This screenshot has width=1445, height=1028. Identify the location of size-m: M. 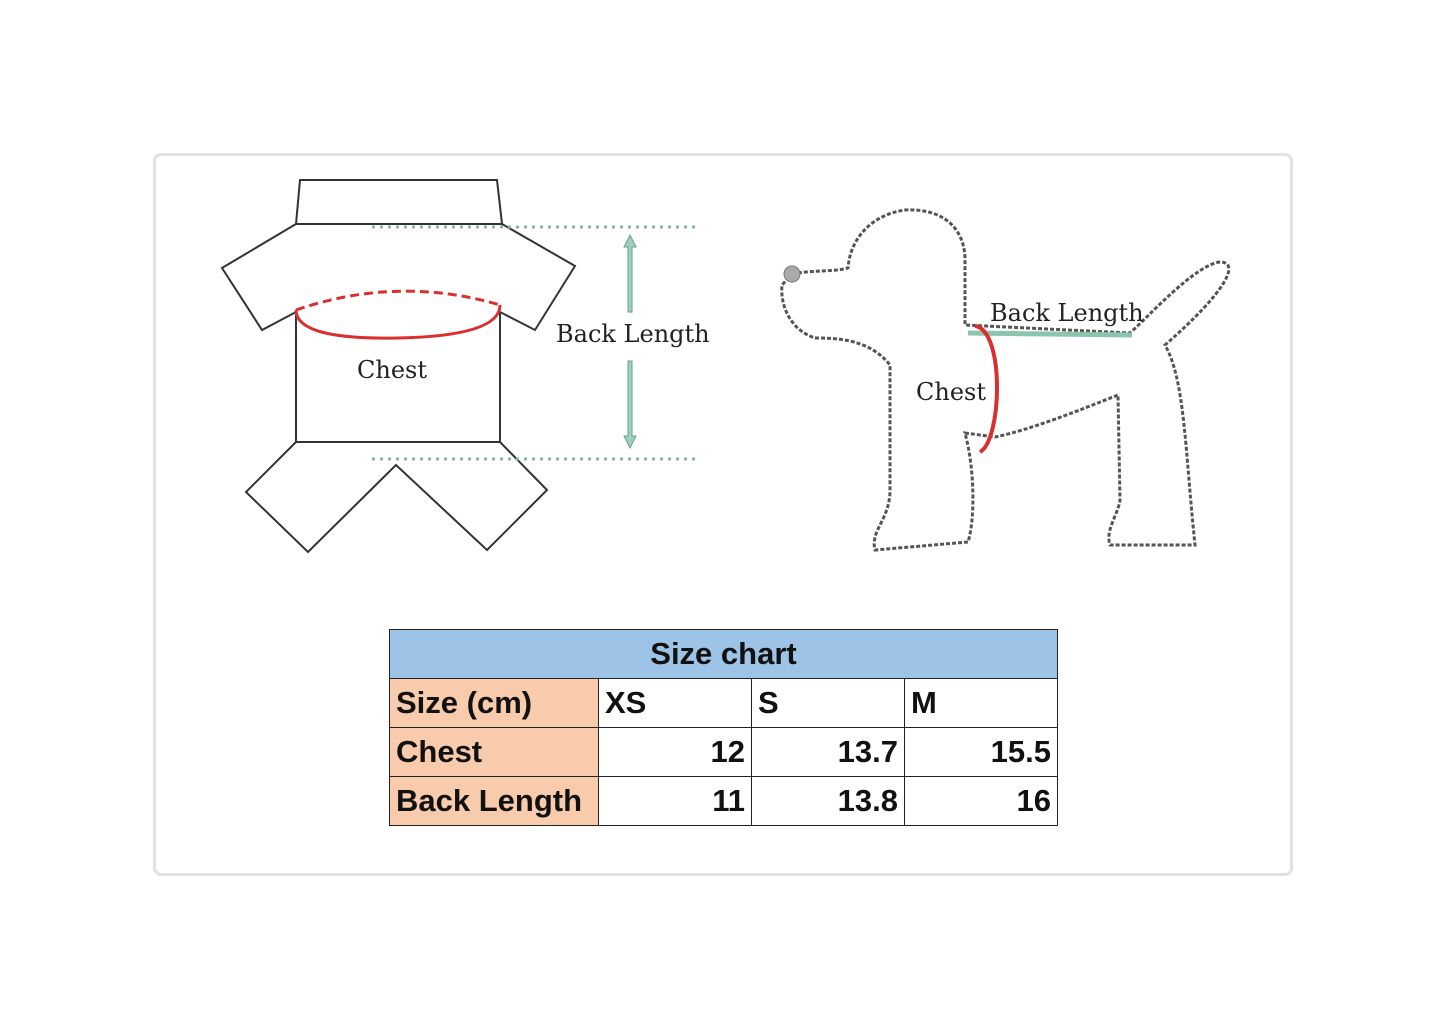
(981, 703).